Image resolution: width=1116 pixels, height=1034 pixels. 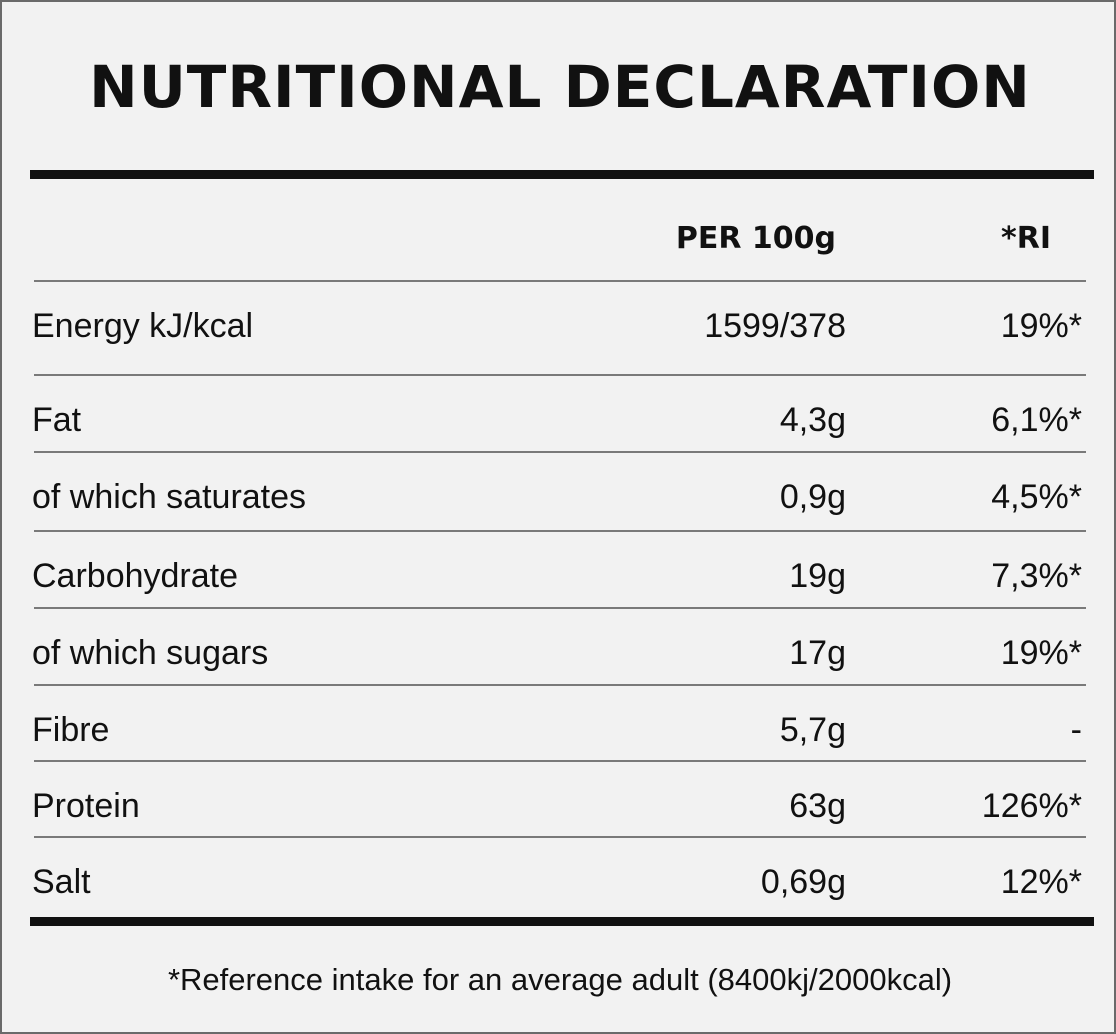 I want to click on row-per-100g-value: 0,69g, so click(x=803, y=882).